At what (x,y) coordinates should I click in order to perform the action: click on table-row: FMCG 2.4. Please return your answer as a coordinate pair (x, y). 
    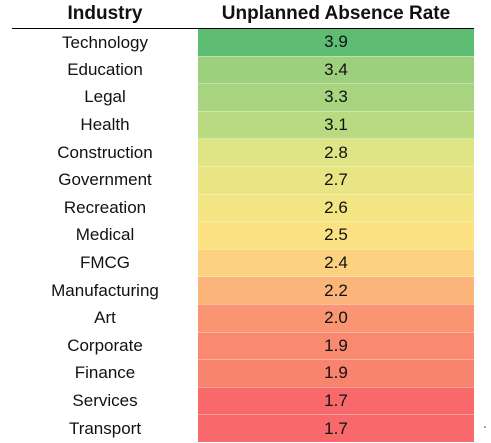
    Looking at the image, I should click on (243, 263).